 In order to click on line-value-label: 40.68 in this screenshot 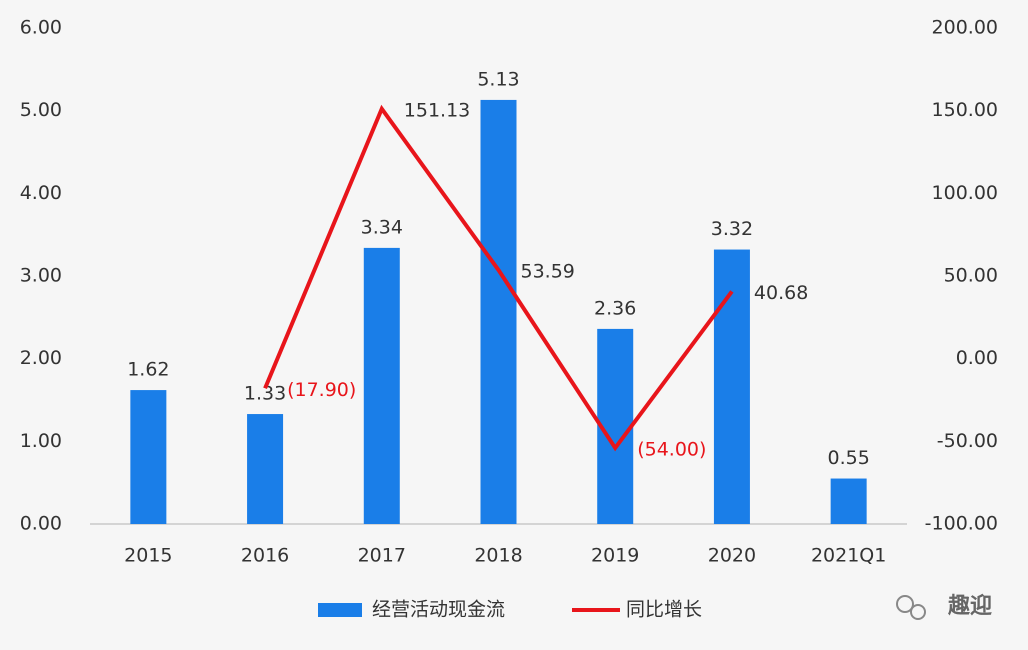, I will do `click(781, 293)`.